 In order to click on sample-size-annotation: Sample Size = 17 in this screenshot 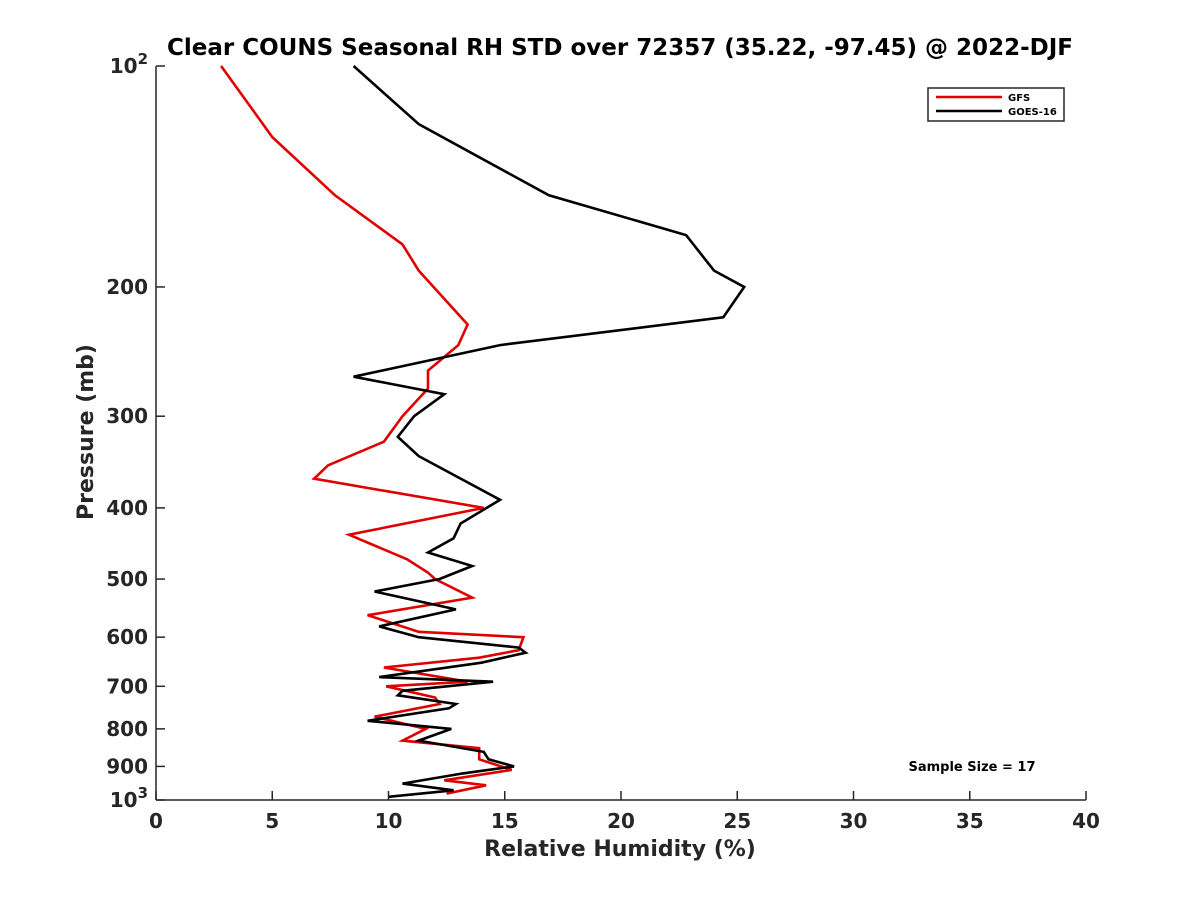, I will do `click(971, 767)`.